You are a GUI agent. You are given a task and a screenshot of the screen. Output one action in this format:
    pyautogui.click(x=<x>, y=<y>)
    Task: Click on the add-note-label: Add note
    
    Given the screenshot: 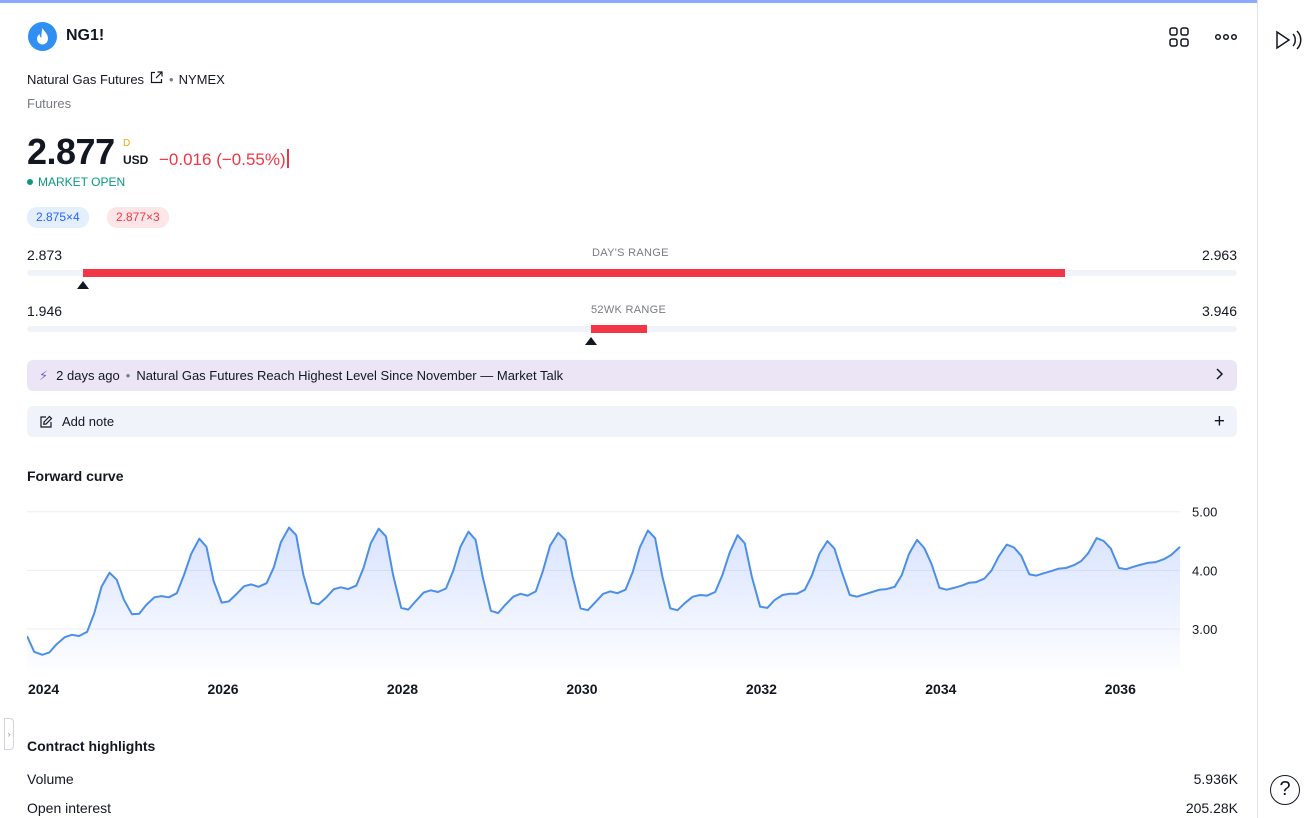 What is the action you would take?
    pyautogui.click(x=88, y=421)
    